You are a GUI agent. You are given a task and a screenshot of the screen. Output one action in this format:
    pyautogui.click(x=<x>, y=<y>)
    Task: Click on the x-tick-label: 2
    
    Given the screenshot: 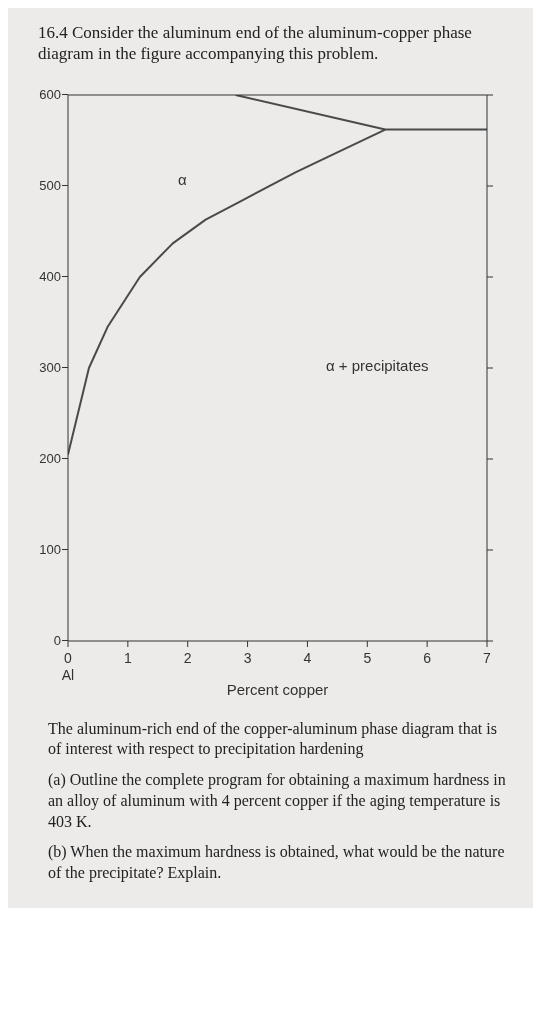 What is the action you would take?
    pyautogui.click(x=187, y=657)
    